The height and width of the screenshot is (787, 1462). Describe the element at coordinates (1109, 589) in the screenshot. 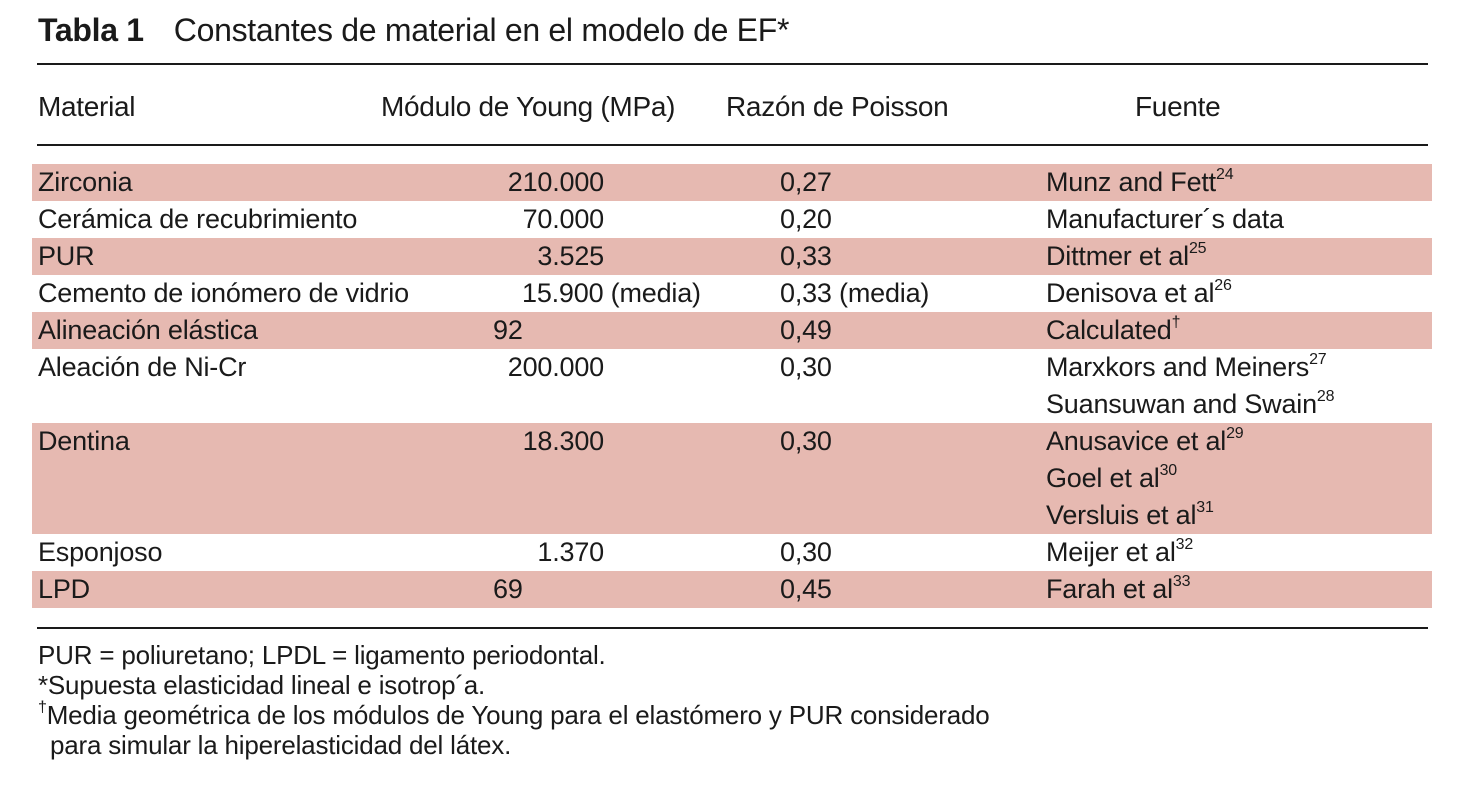

I see `source-text: Farah et al` at that location.